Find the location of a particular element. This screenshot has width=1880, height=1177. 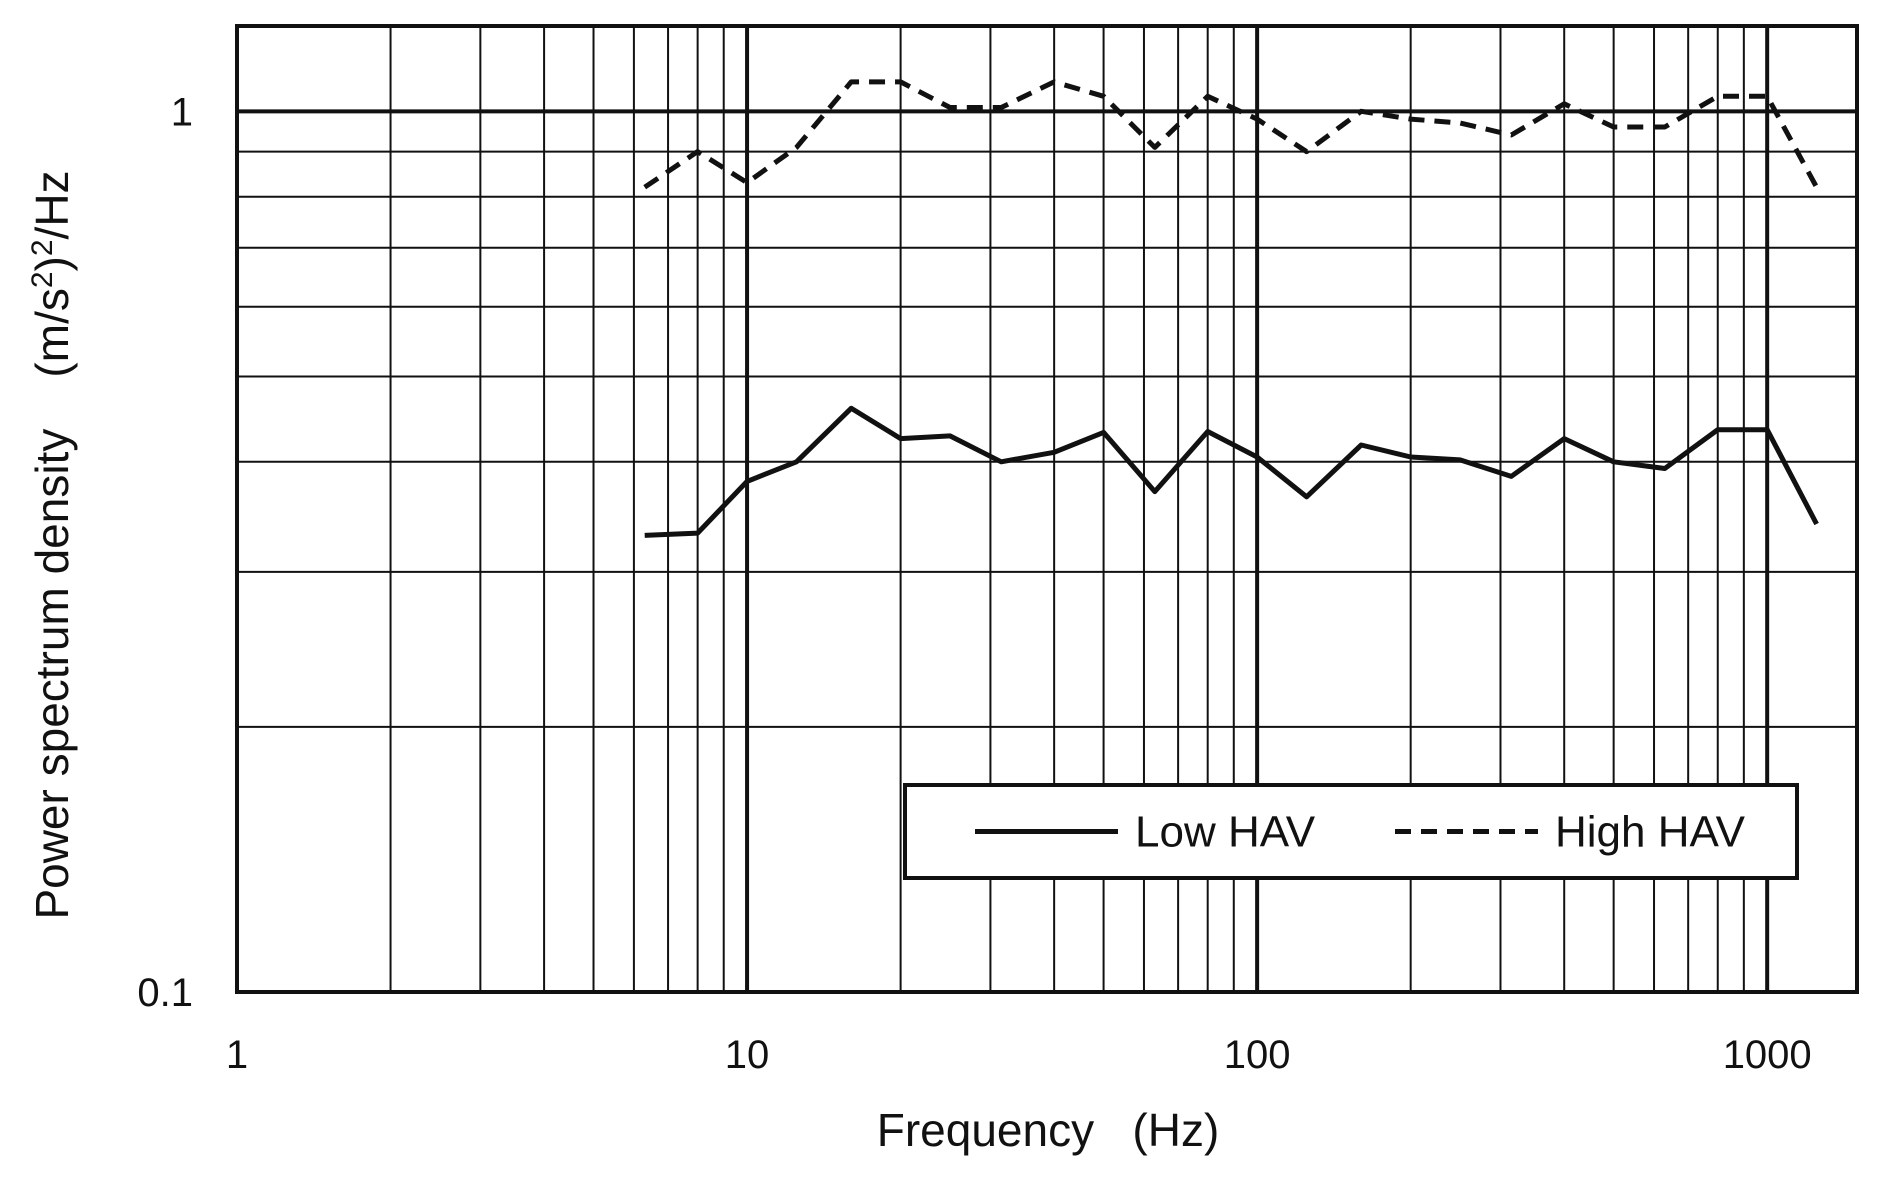

x-tick-label: 100 is located at coordinates (1257, 1055).